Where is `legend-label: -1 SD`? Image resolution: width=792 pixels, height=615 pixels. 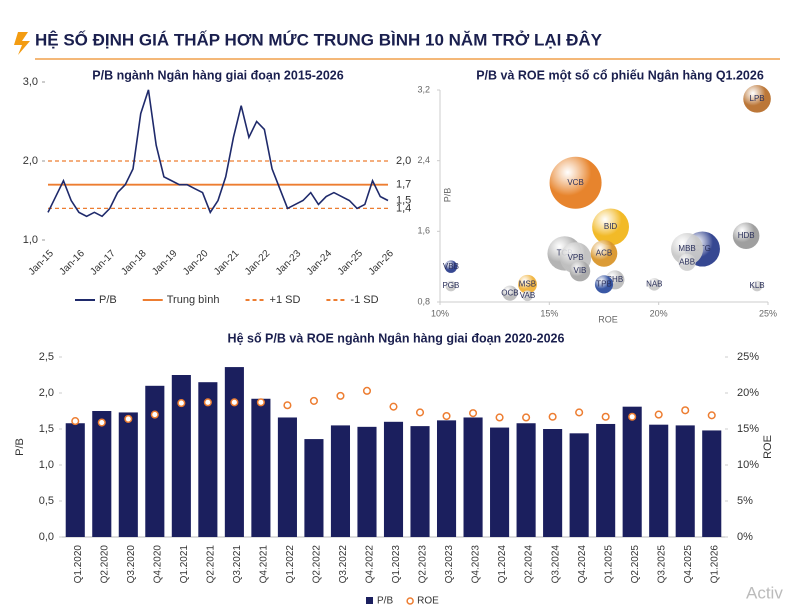
legend-label: -1 SD is located at coordinates (364, 300).